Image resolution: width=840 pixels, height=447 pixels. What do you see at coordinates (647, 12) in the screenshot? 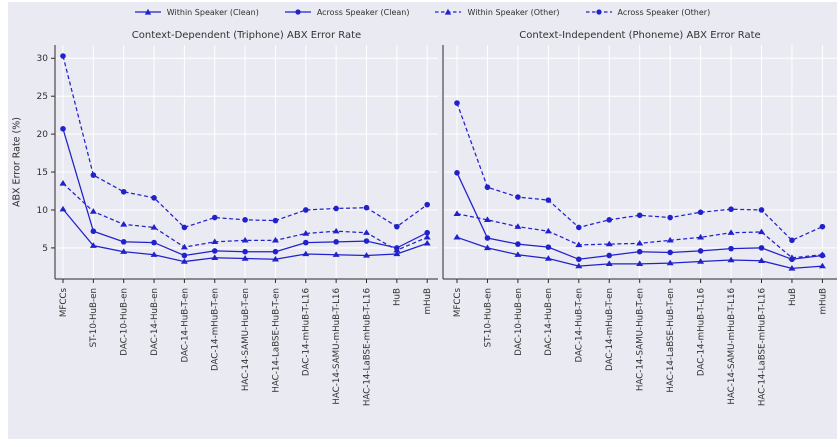
I see `legend-item-across-speaker-other: Across Speaker (Other)` at bounding box center [647, 12].